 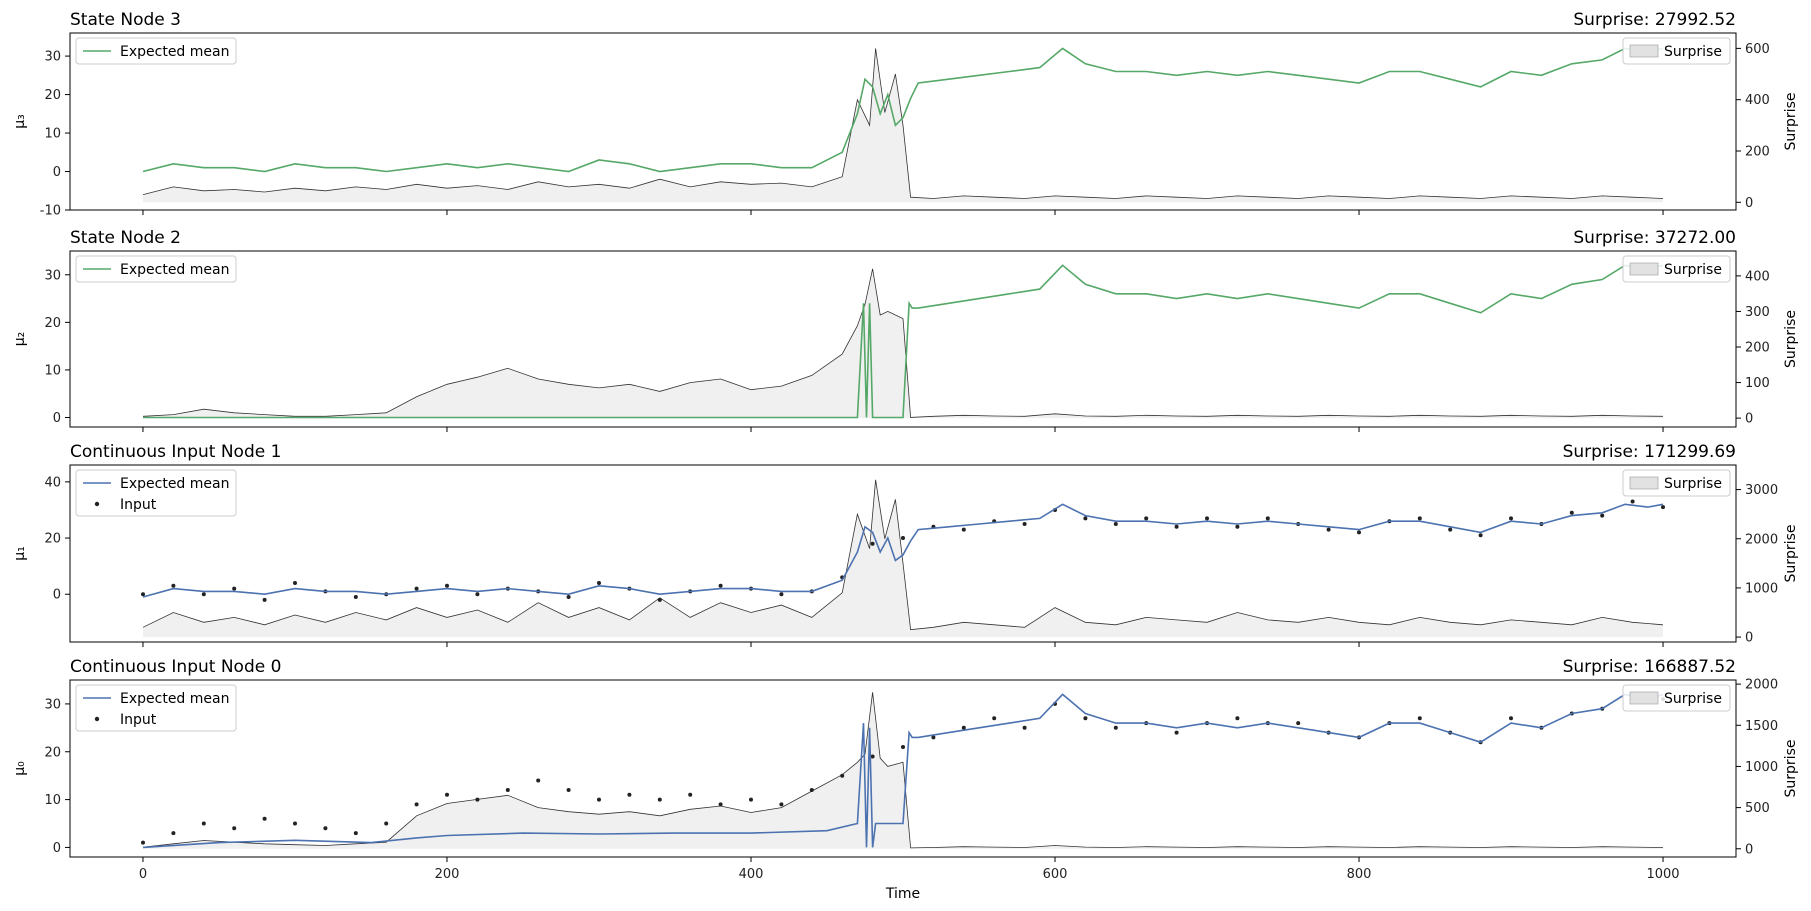 I want to click on legend: Expected mean, so click(x=156, y=51).